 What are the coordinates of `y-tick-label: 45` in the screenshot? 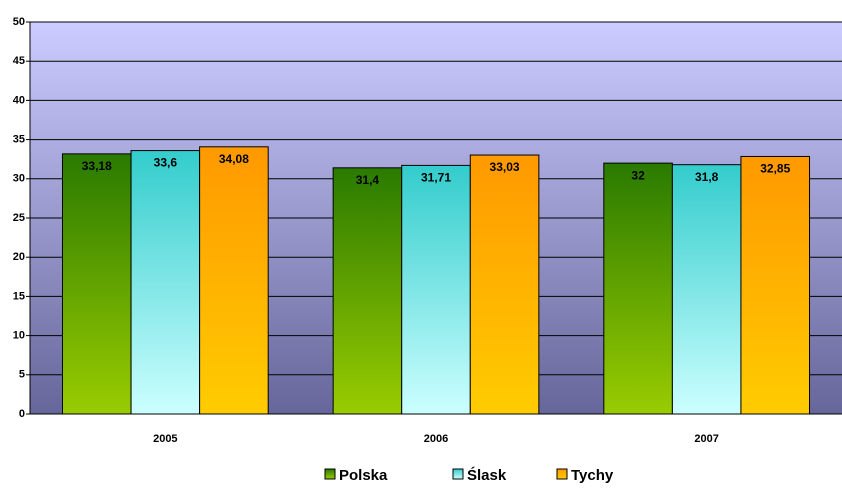 It's located at (19, 61).